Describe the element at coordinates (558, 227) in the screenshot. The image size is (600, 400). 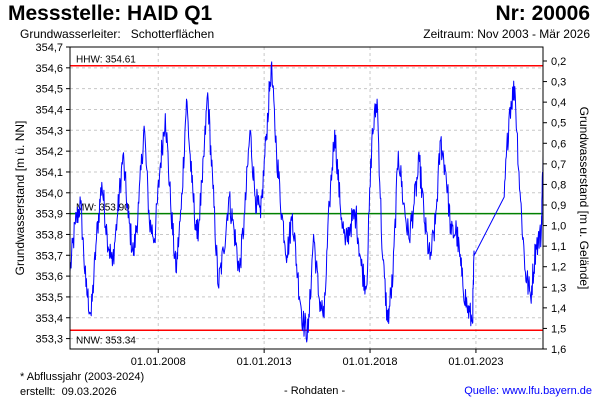
I see `y2-tick-label: 1,0` at that location.